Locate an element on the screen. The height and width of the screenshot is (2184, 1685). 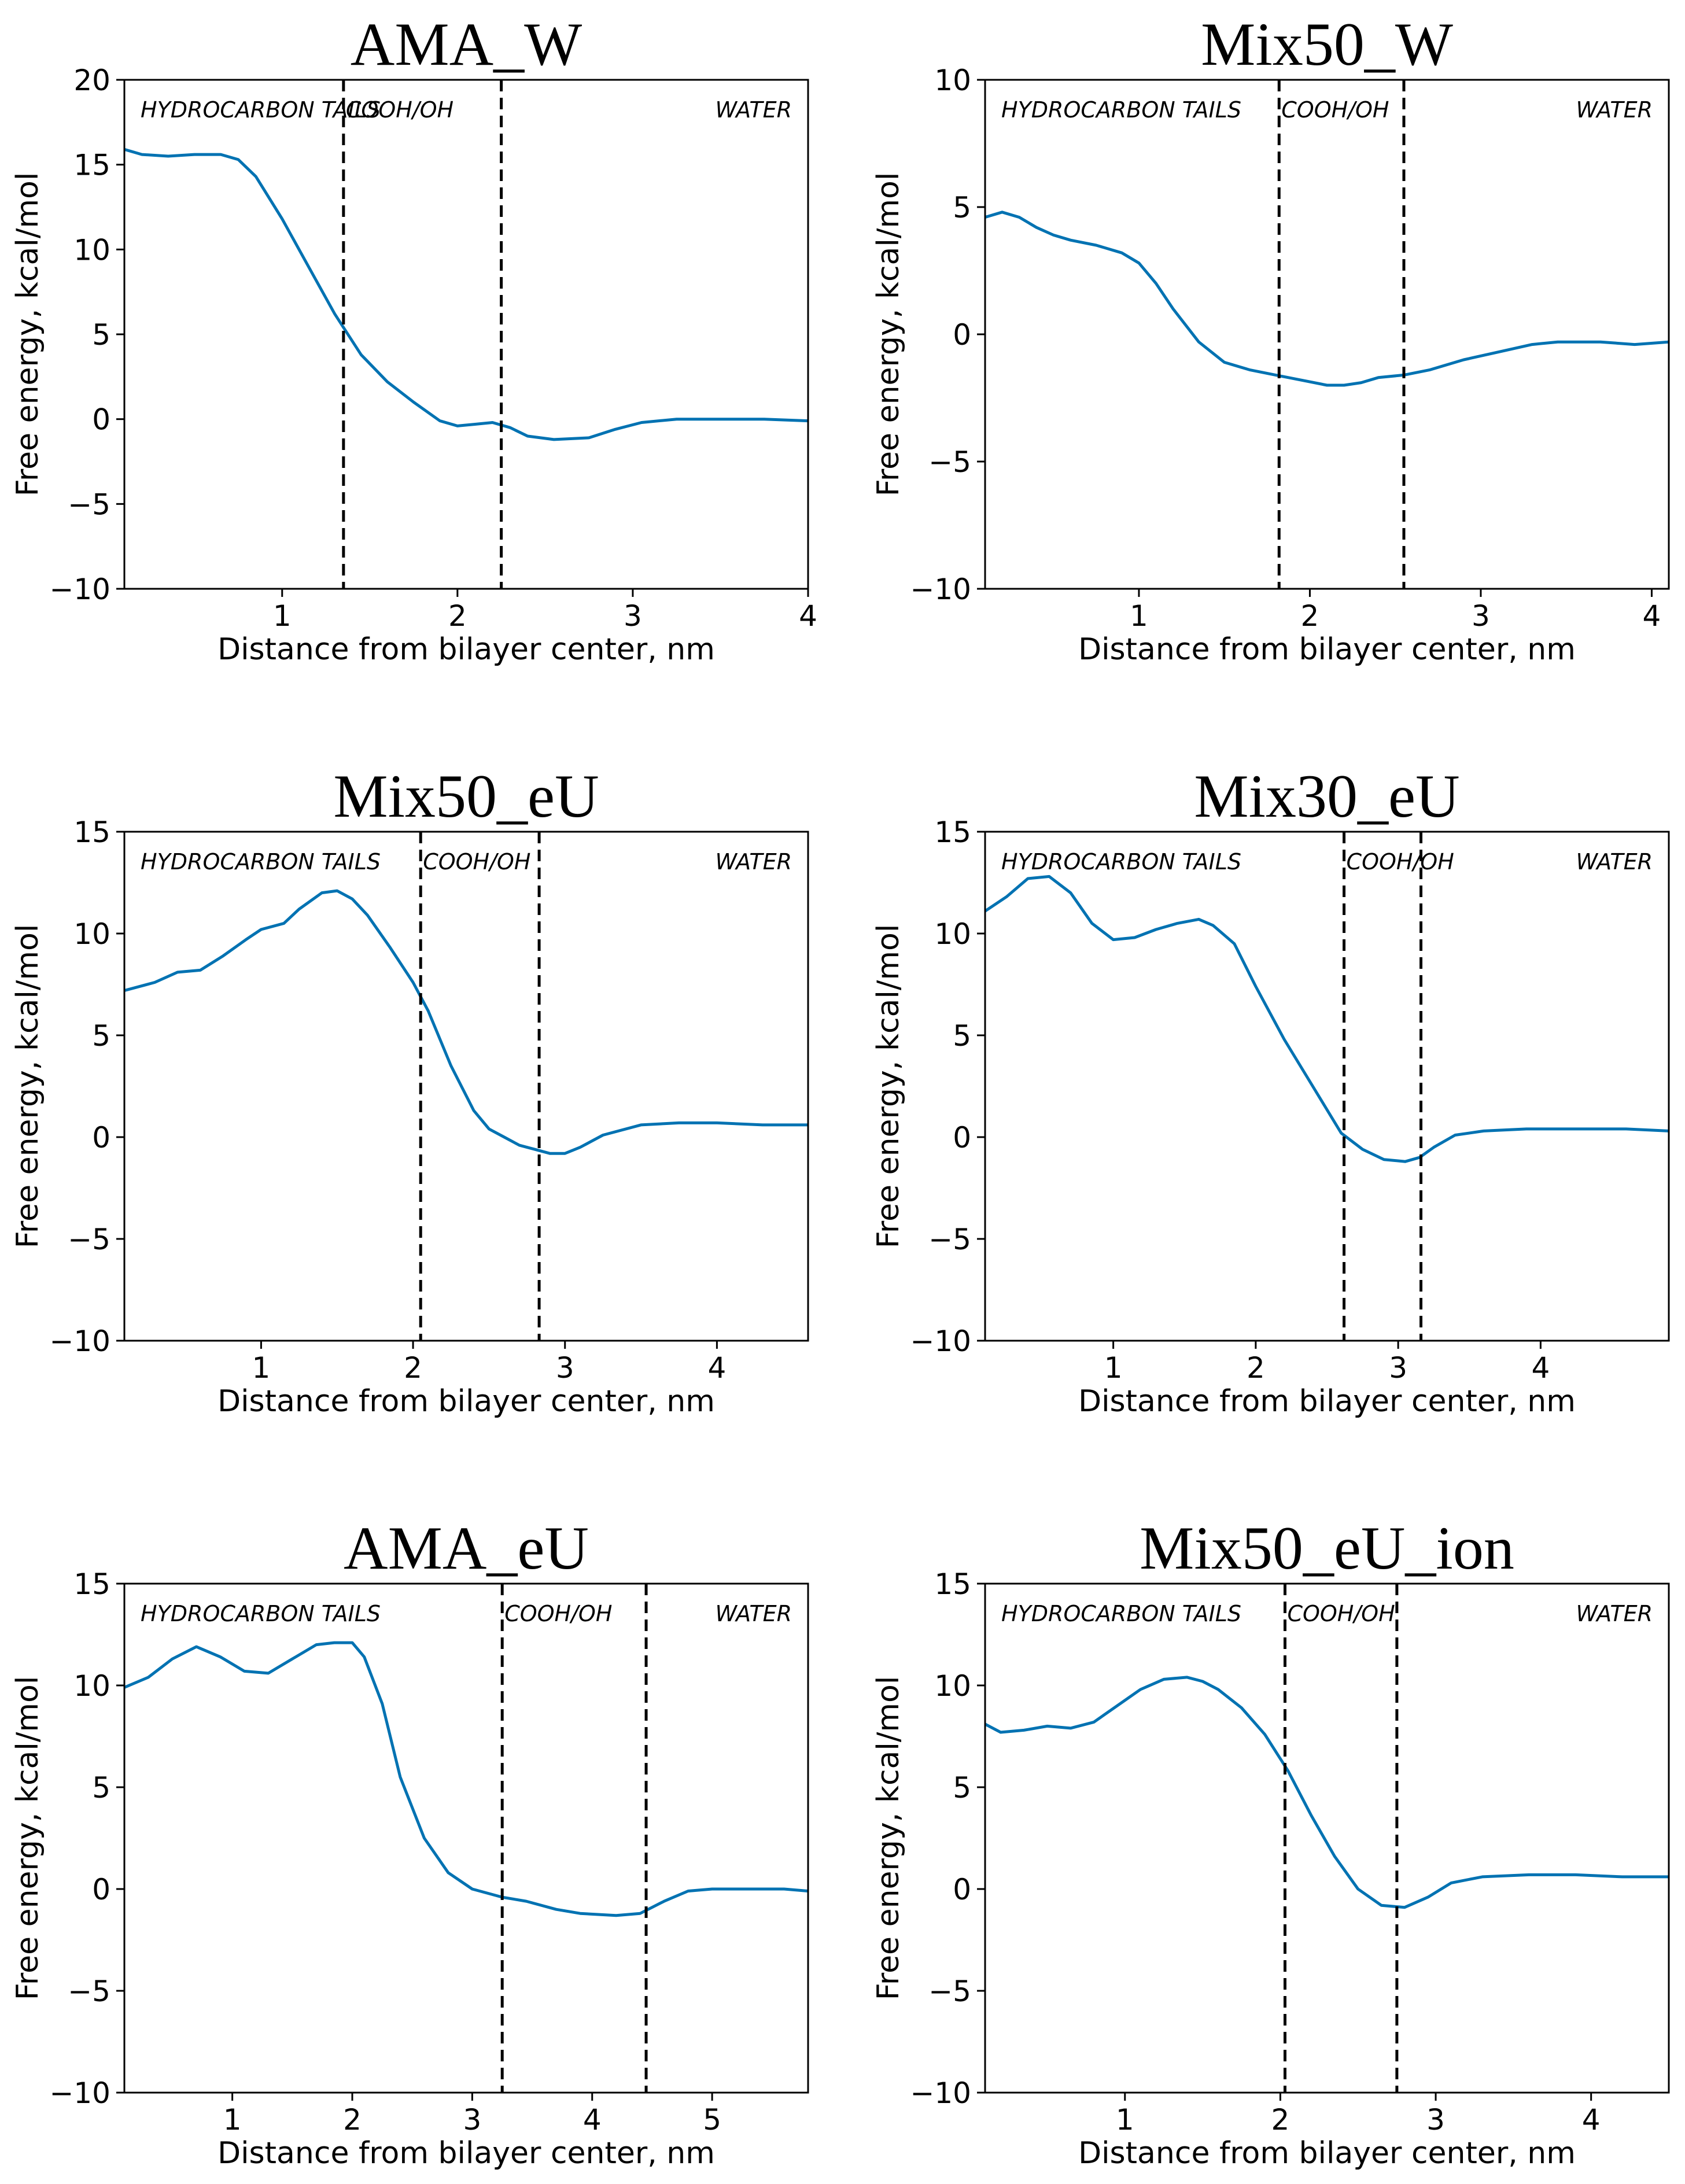
series-line-mix30-eu is located at coordinates (1327, 1019).